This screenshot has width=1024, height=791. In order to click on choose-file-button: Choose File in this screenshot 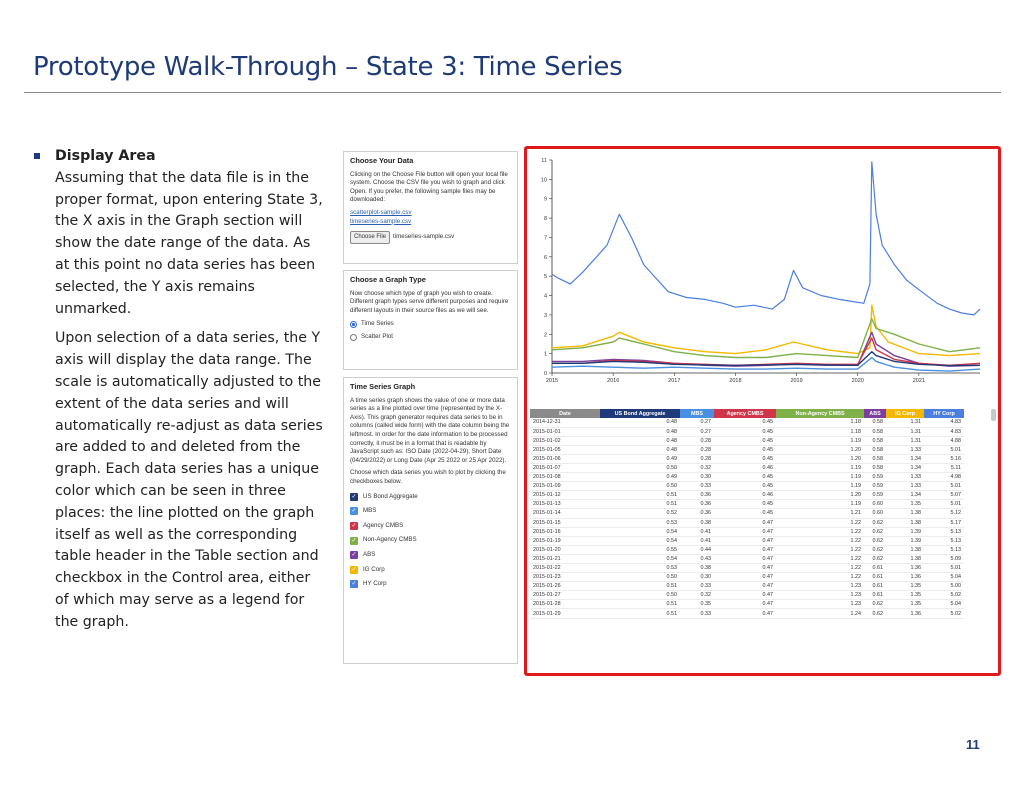, I will do `click(370, 237)`.